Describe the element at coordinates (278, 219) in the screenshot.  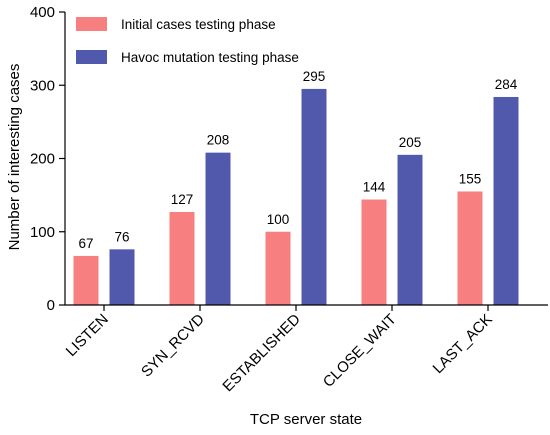
I see `bar-value-label: 100` at that location.